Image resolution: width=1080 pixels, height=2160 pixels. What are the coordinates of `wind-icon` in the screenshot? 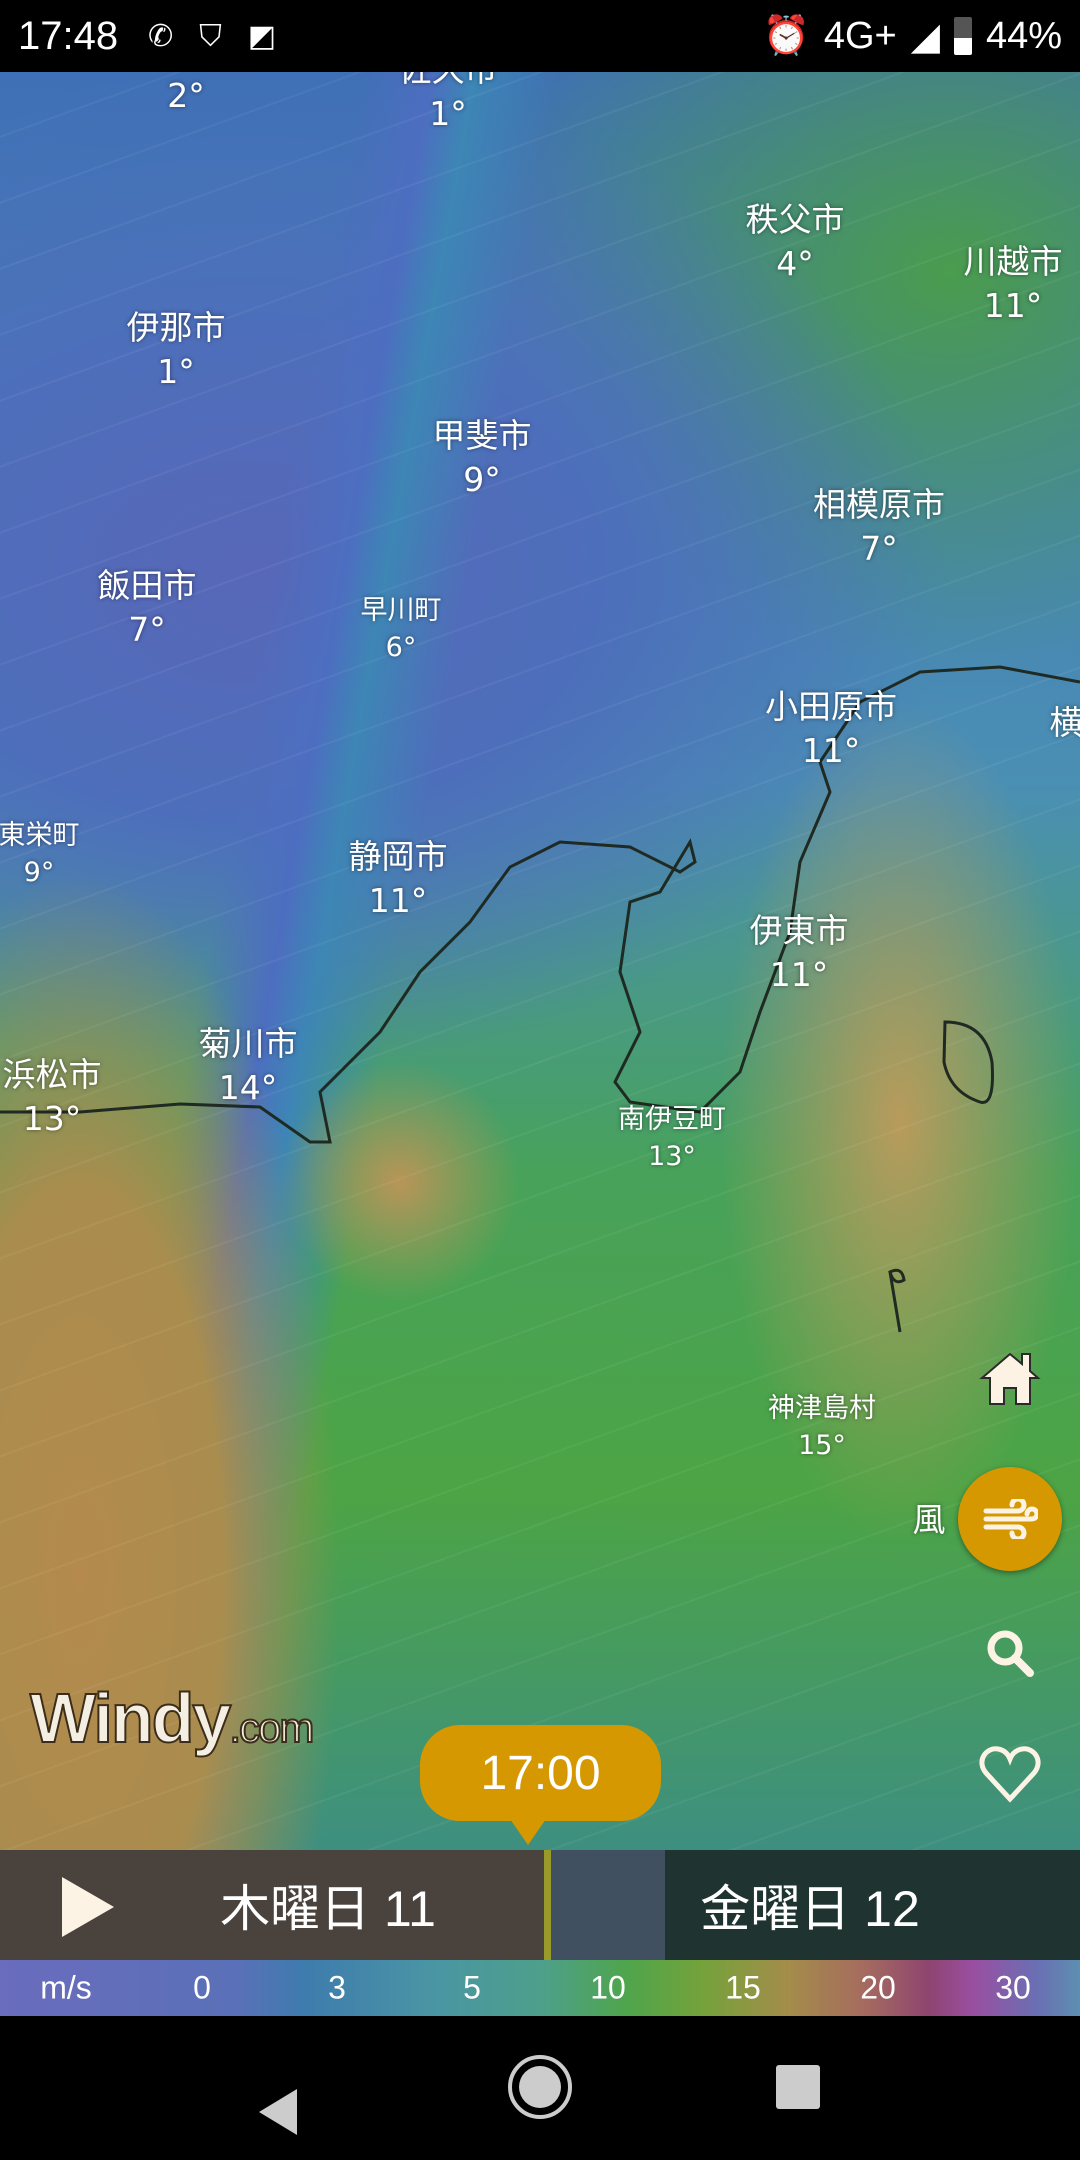 It's located at (1010, 1519).